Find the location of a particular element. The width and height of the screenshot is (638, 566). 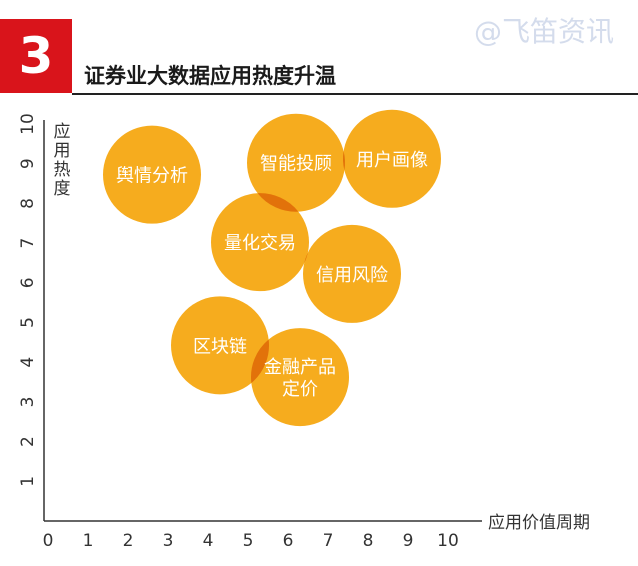

y-tick-label: 1 is located at coordinates (28, 481).